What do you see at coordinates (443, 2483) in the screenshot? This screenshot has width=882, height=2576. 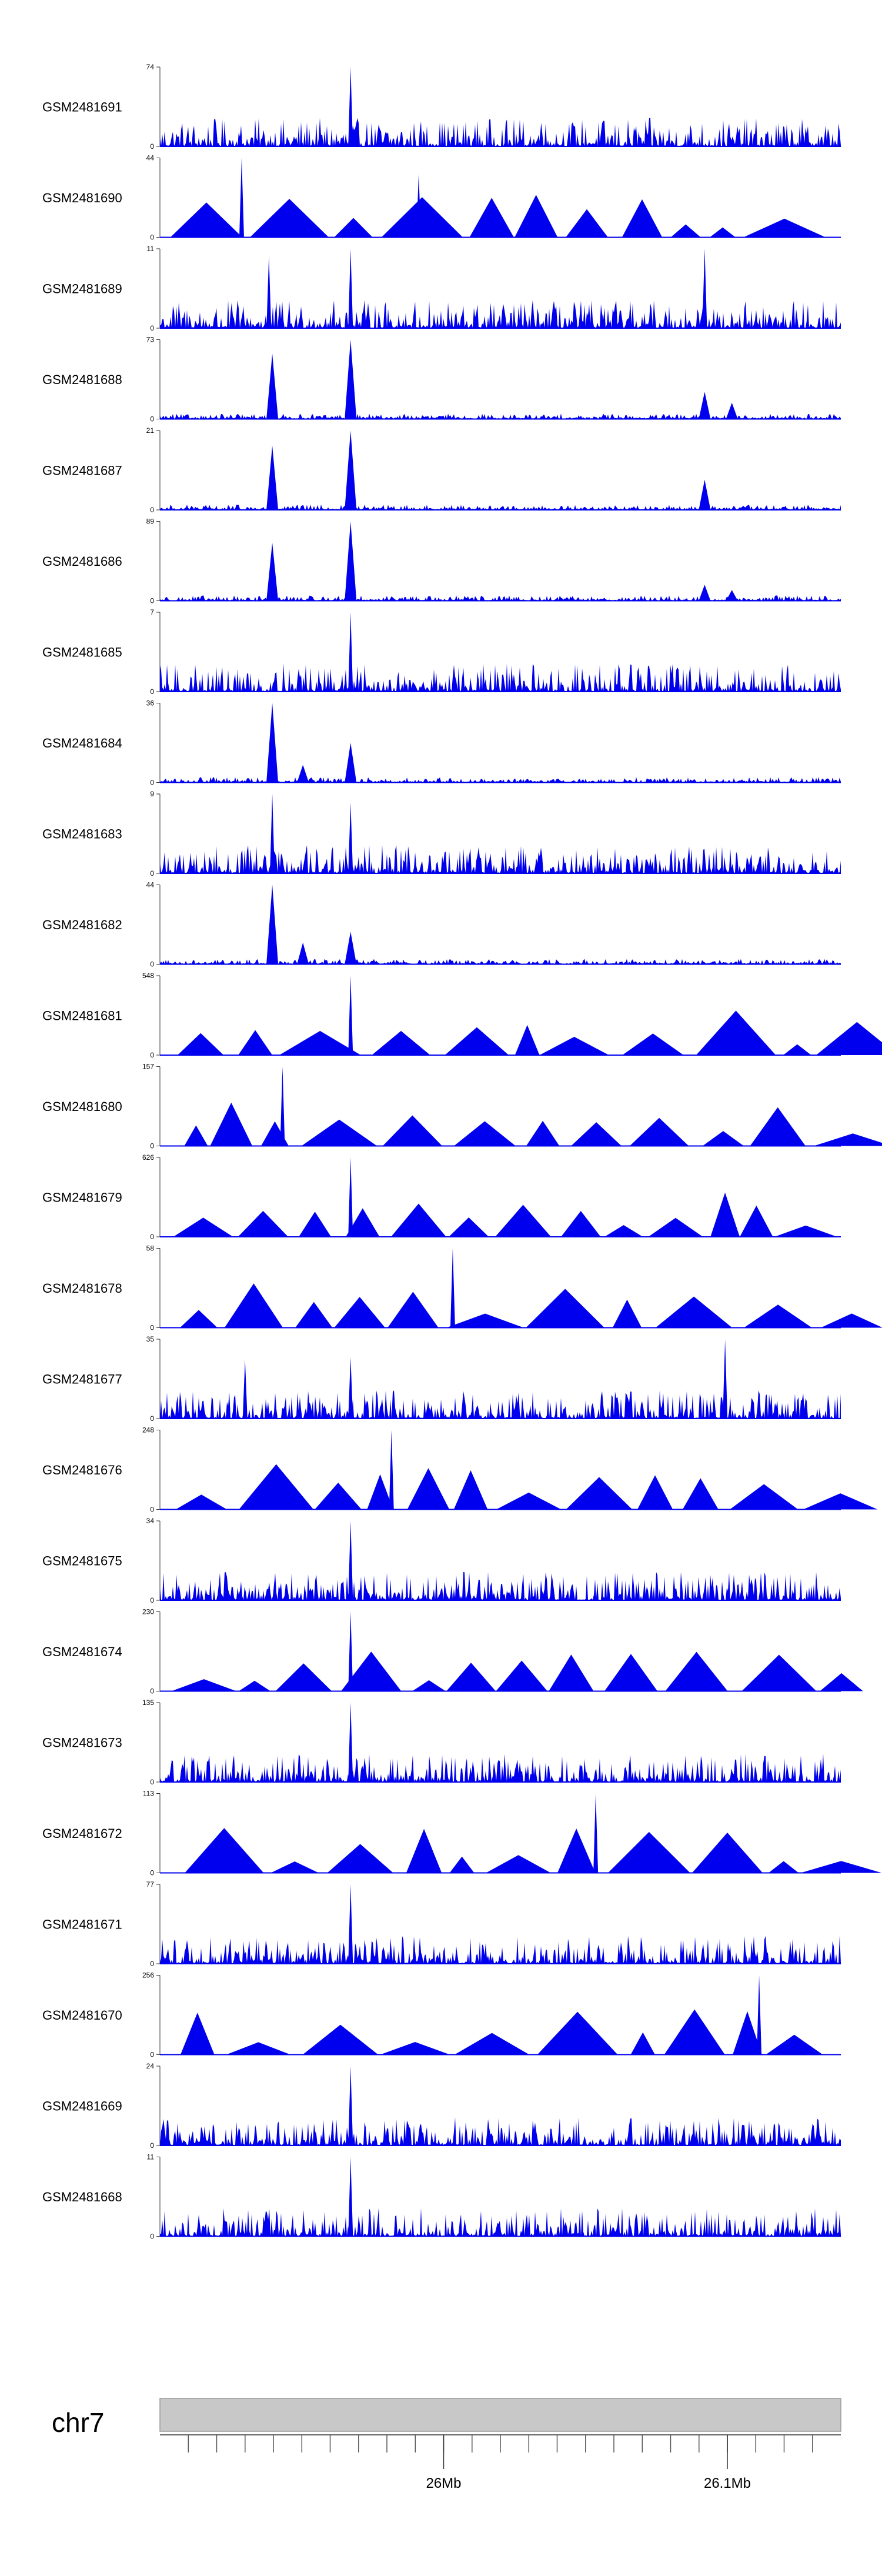 I see `x-tick-label: 26Mb` at bounding box center [443, 2483].